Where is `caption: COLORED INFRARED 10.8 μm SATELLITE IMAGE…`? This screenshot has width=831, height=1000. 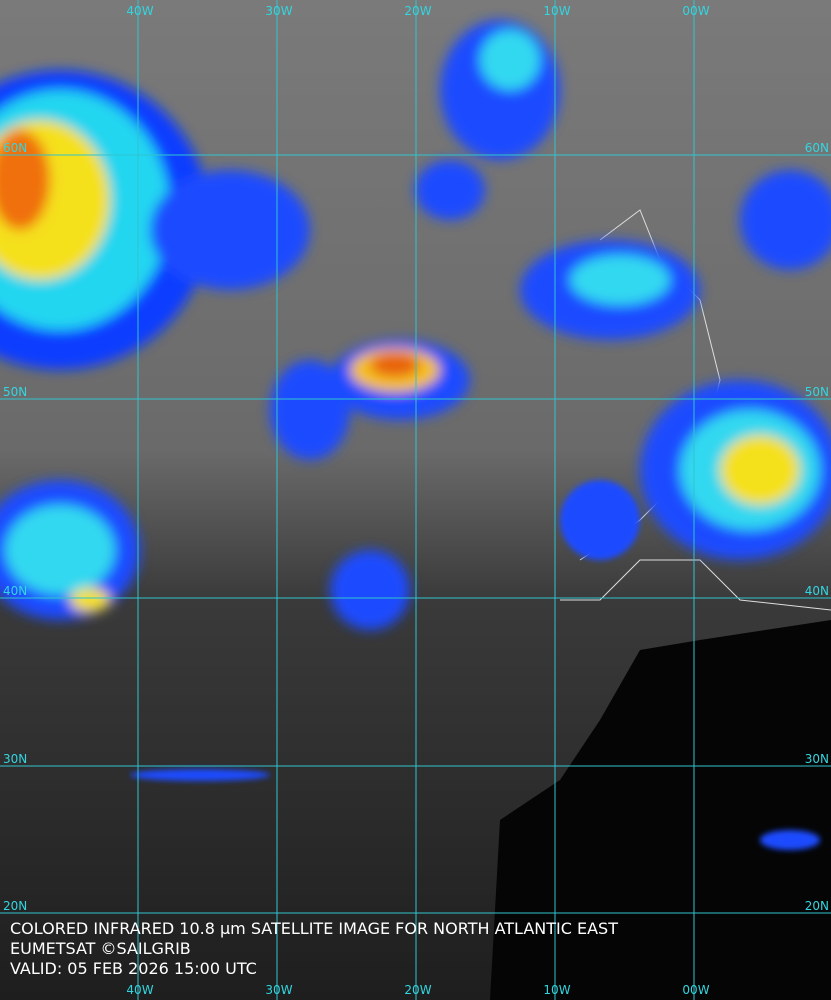
caption: COLORED INFRARED 10.8 μm SATELLITE IMAGE… is located at coordinates (314, 948).